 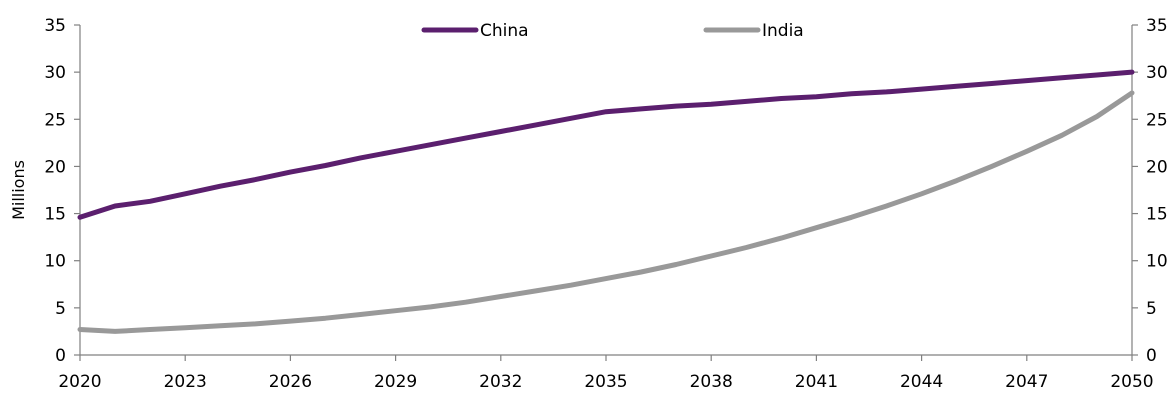 I want to click on x-tick-label: 2035, so click(x=605, y=382).